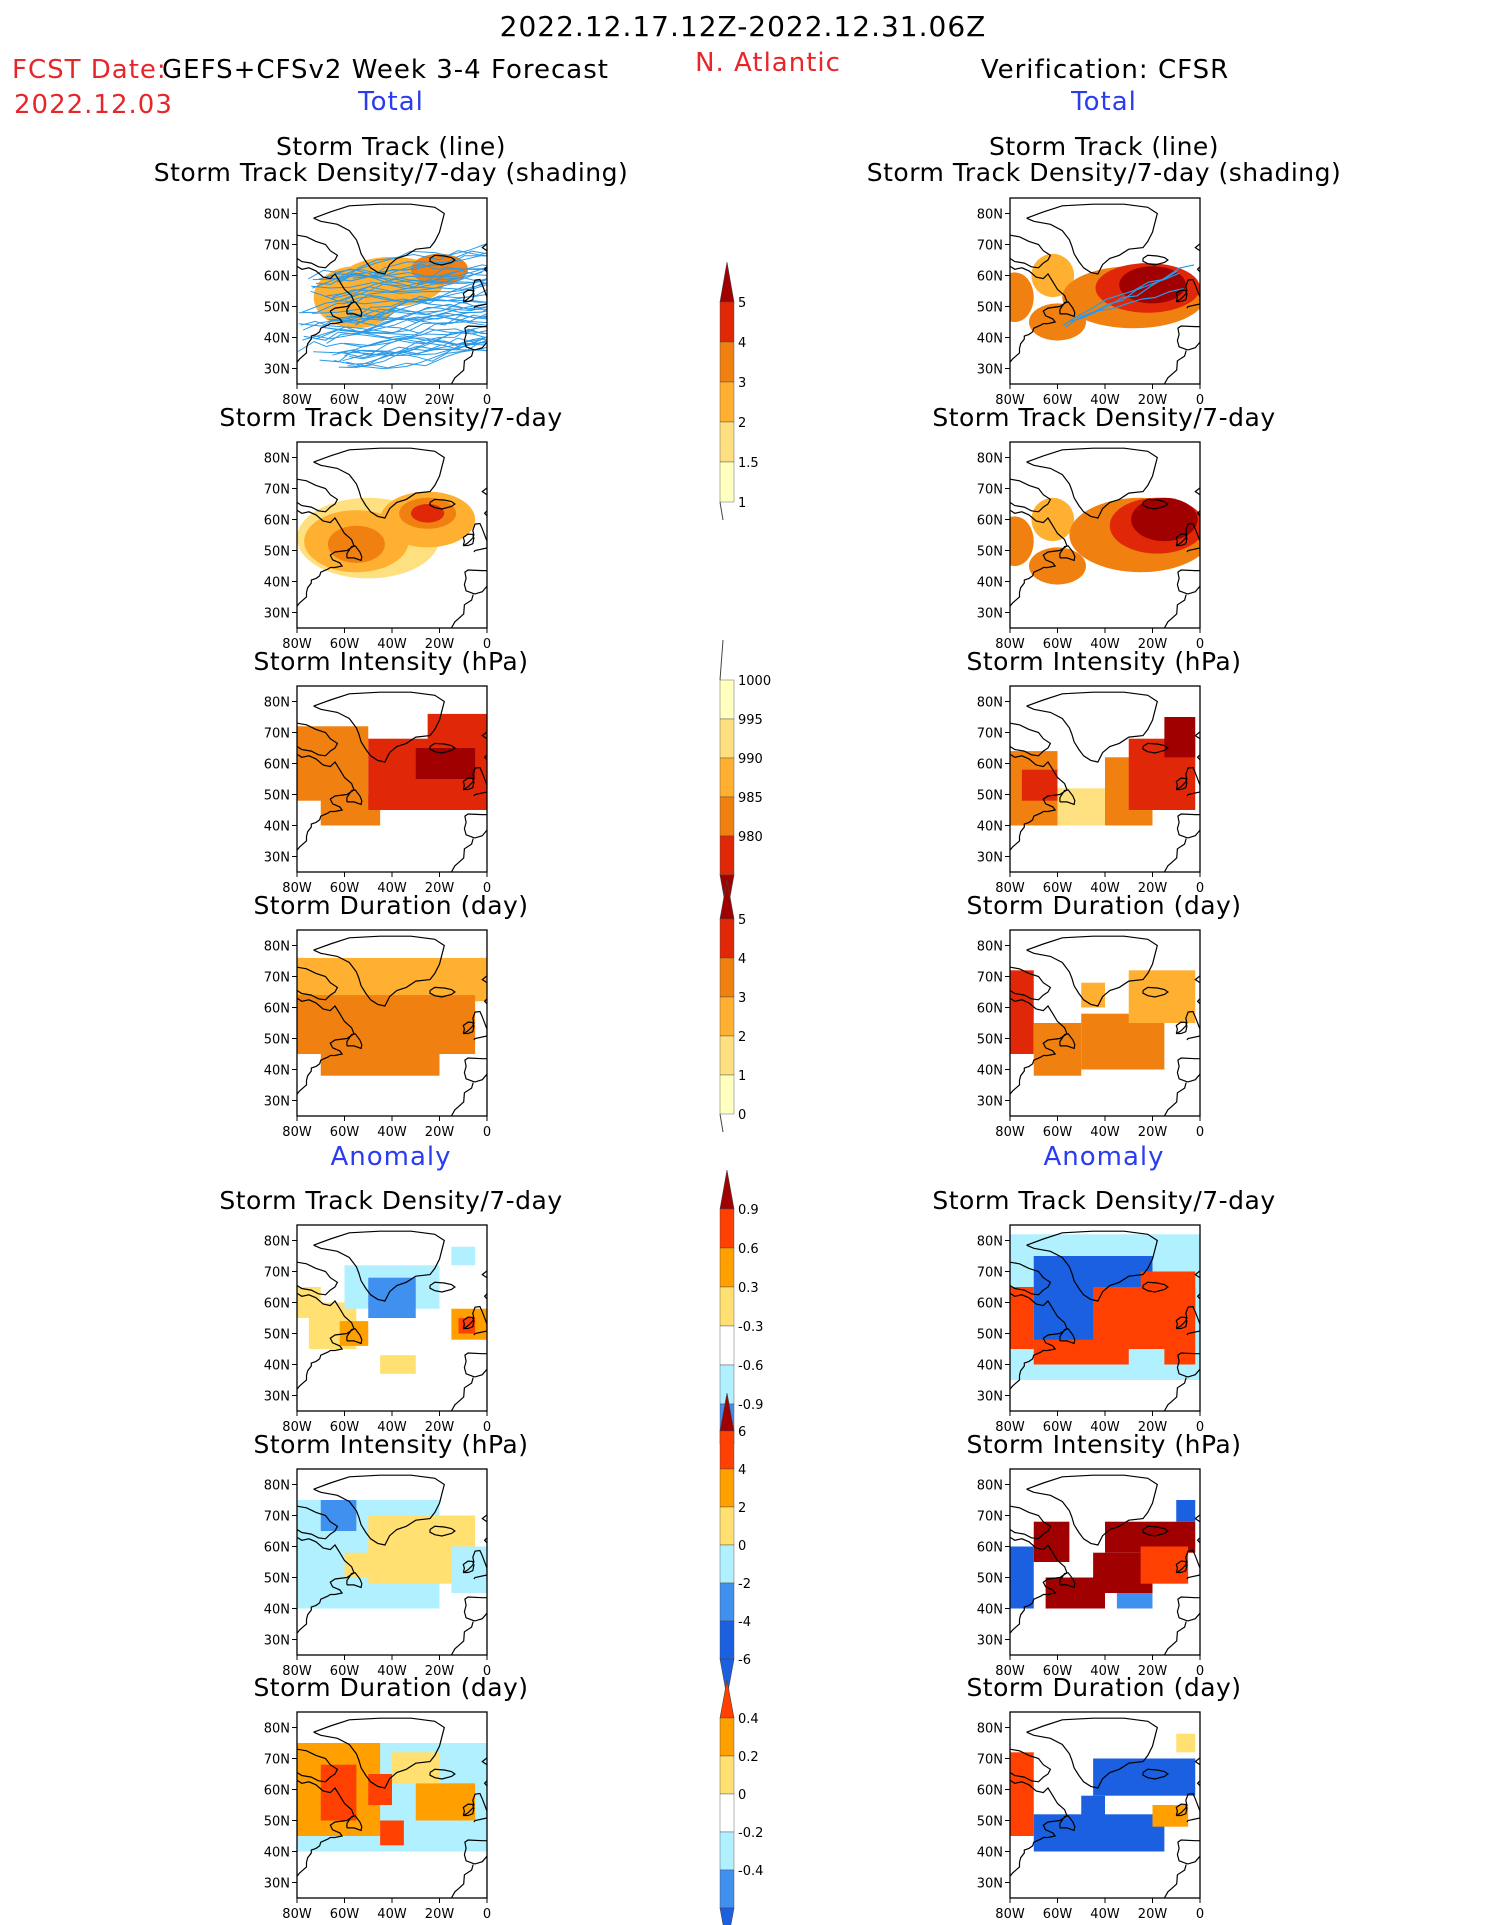 The image size is (1487, 1925). What do you see at coordinates (748, 1210) in the screenshot?
I see `colorbar-label: 0.9` at bounding box center [748, 1210].